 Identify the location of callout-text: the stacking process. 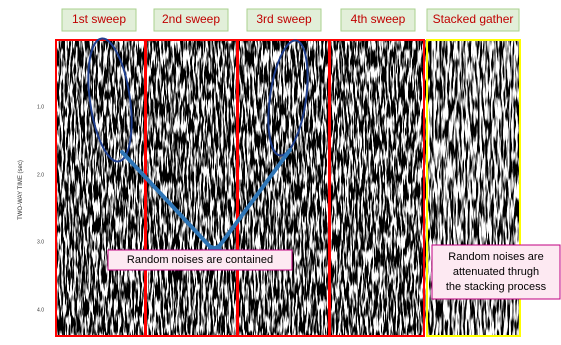
(496, 287).